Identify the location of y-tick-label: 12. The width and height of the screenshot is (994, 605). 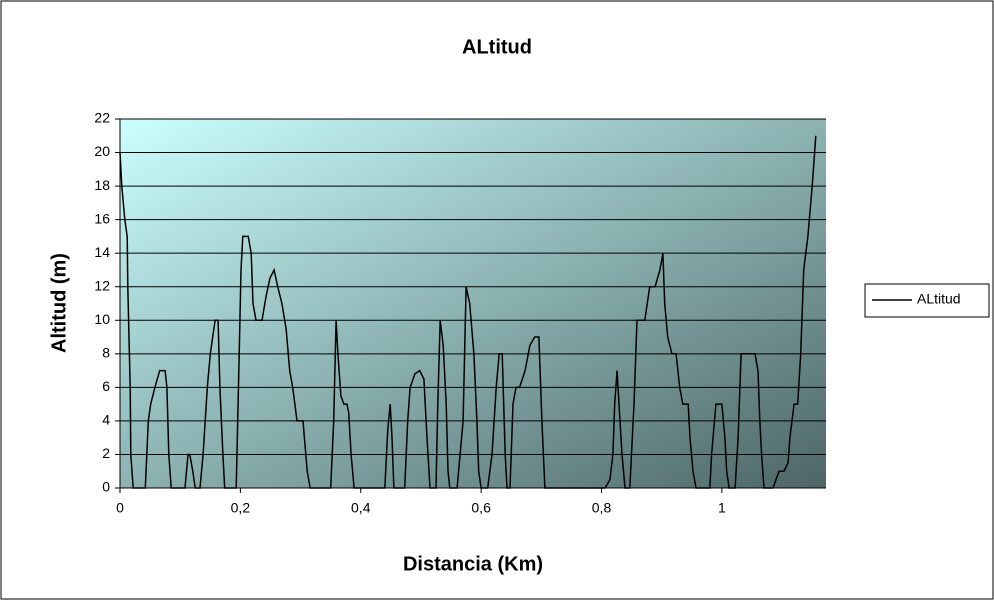
(102, 285).